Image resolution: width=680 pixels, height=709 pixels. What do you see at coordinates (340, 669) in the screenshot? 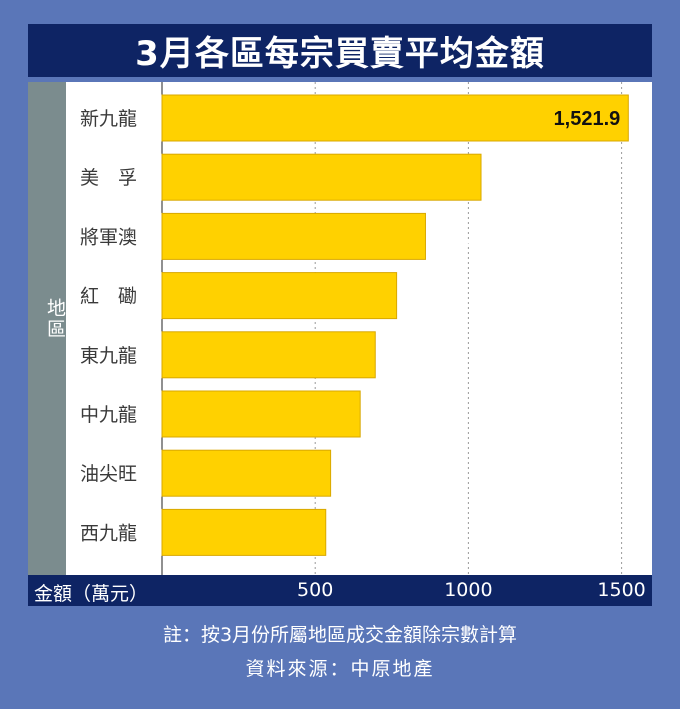
I see `source-note: 資料來源：中原地產` at bounding box center [340, 669].